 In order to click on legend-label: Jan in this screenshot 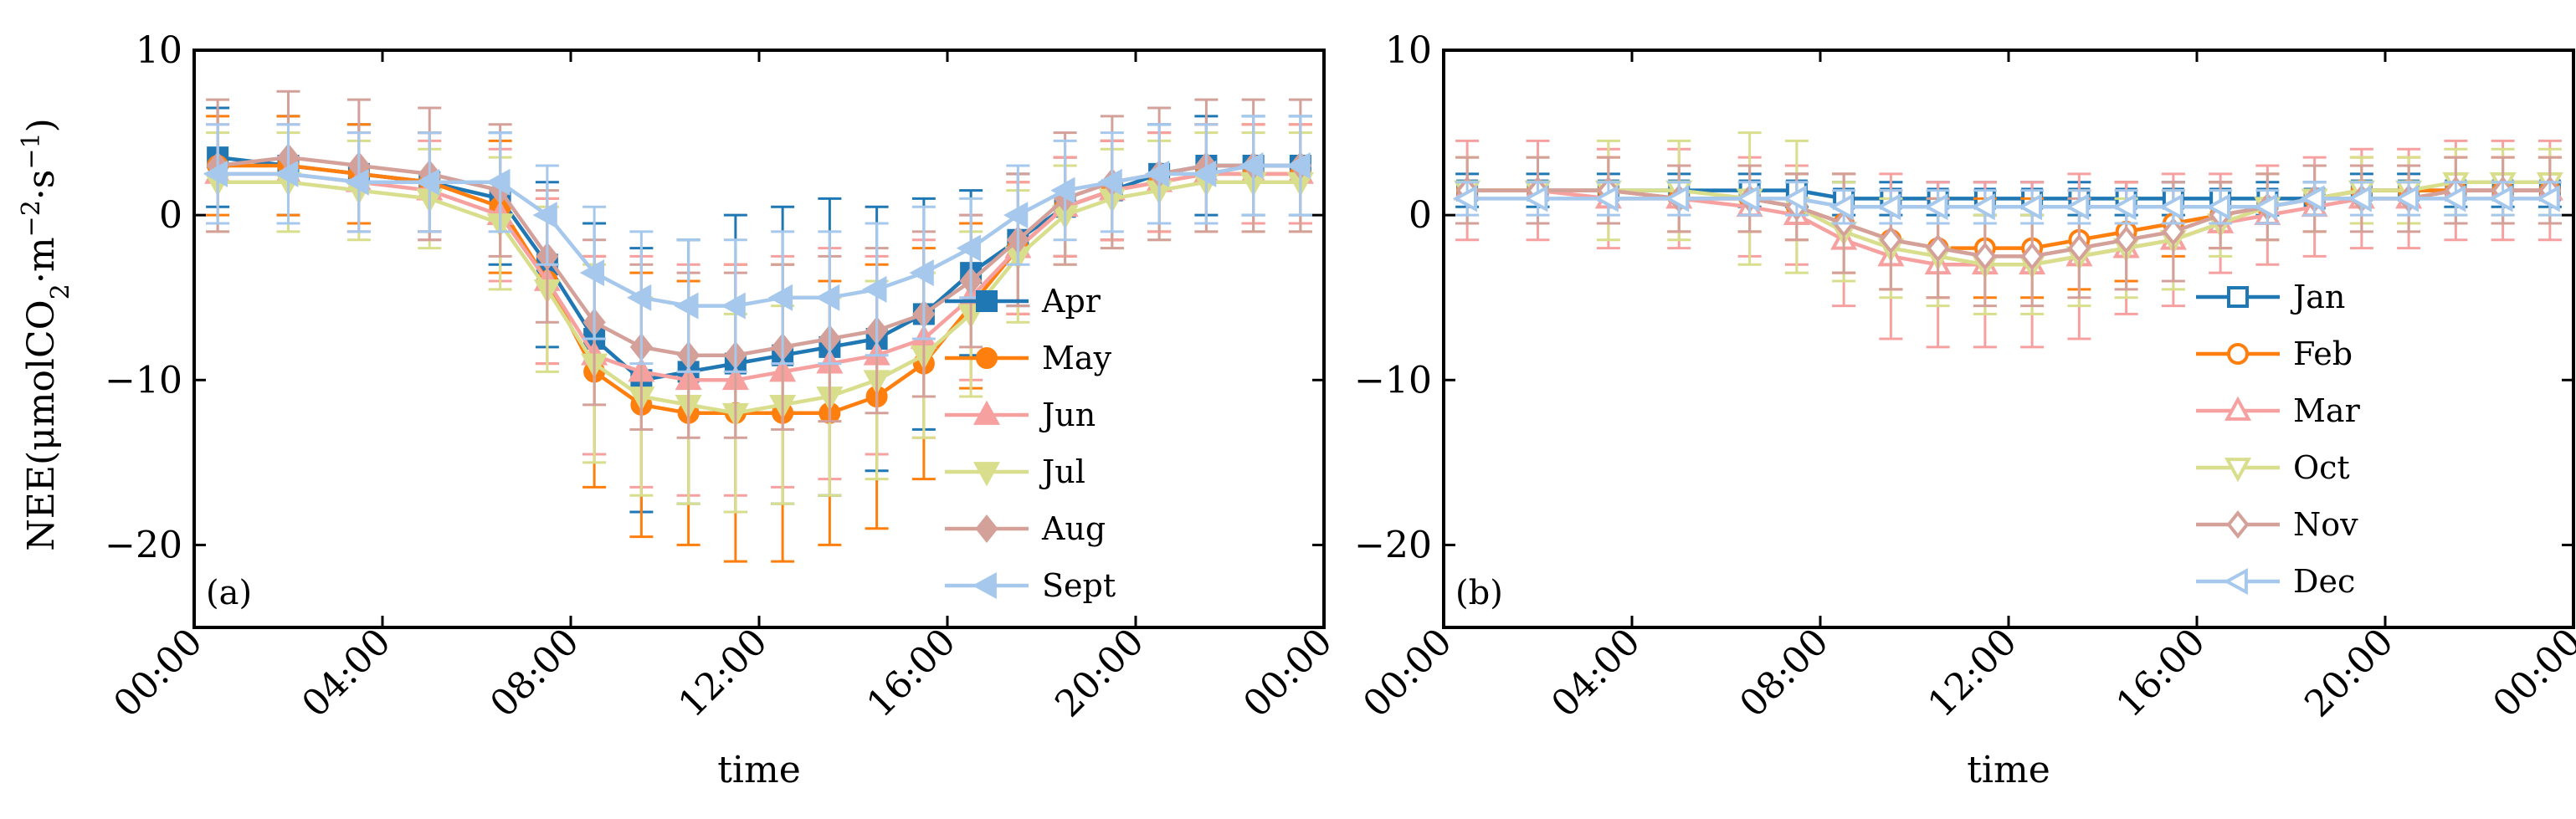, I will do `click(2317, 297)`.